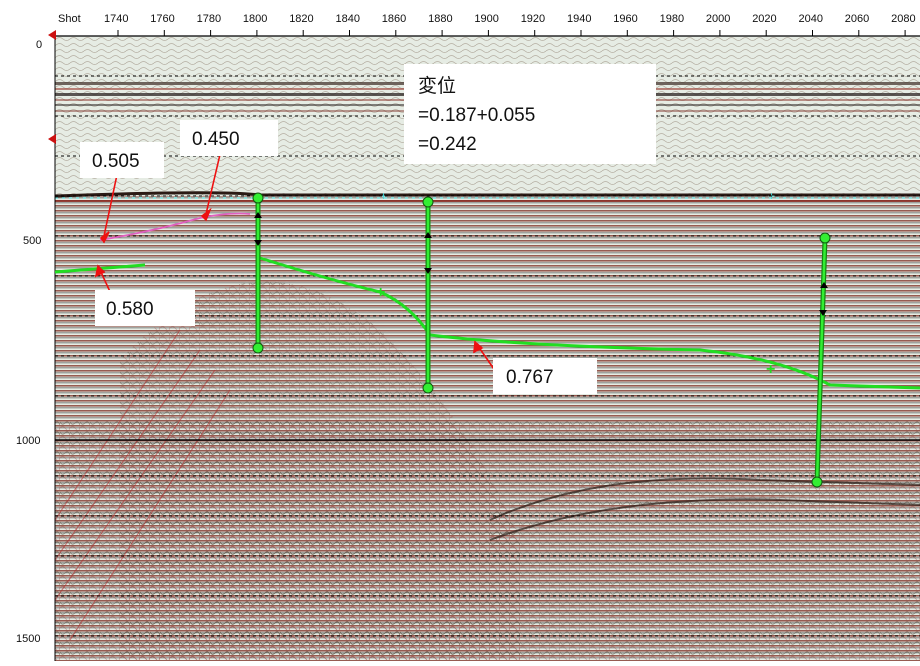 The height and width of the screenshot is (666, 920). Describe the element at coordinates (625, 19) in the screenshot. I see `shot-tick-label: 1960` at that location.